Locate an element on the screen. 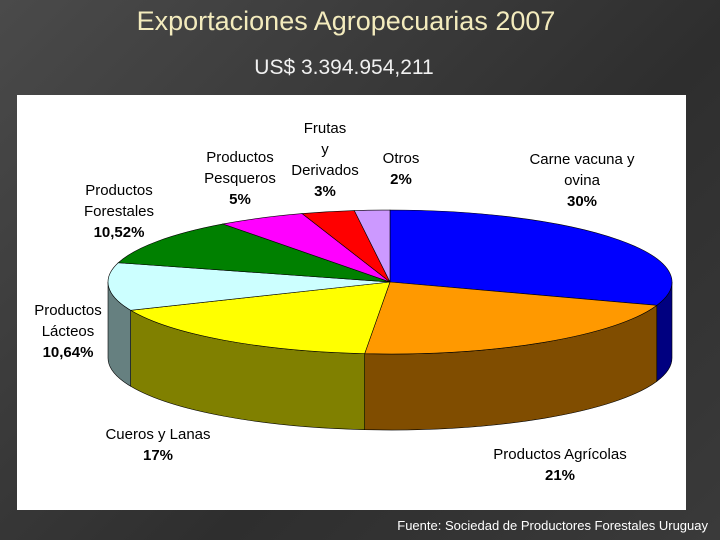 The height and width of the screenshot is (540, 720). slice-label: Productos Lácteos 10,64% is located at coordinates (76, 331).